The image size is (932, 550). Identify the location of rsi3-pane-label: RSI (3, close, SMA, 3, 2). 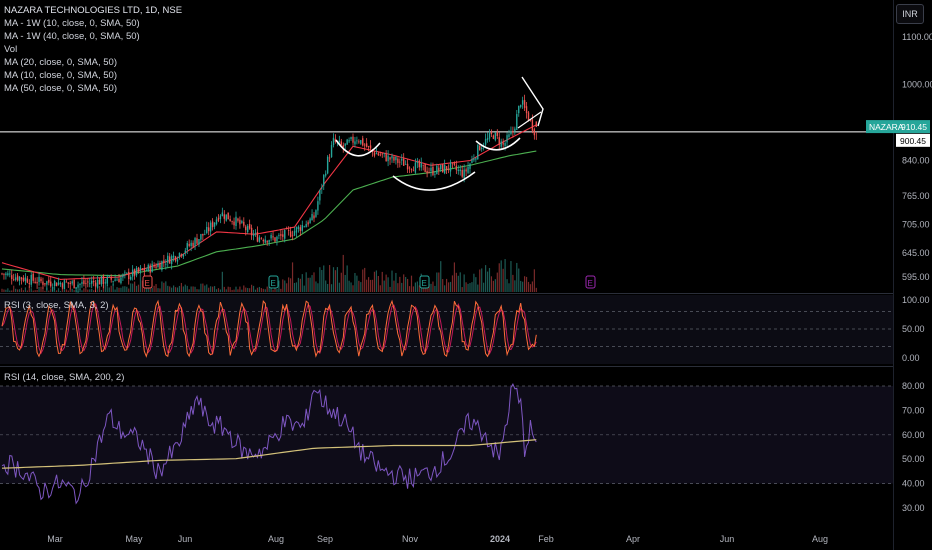
(56, 305).